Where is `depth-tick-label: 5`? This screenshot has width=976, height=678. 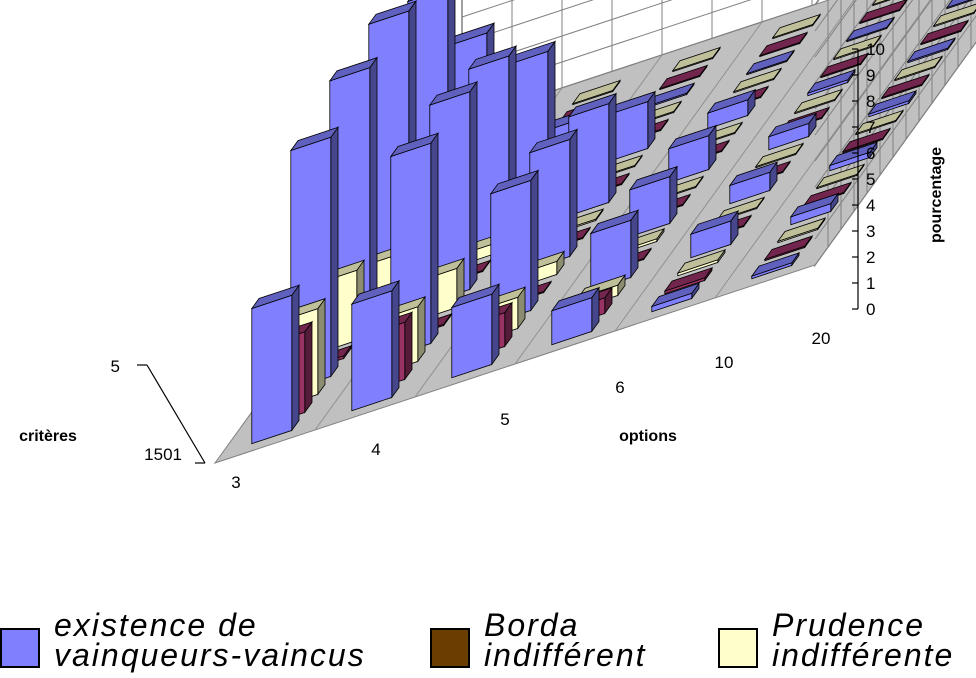 depth-tick-label: 5 is located at coordinates (115, 366).